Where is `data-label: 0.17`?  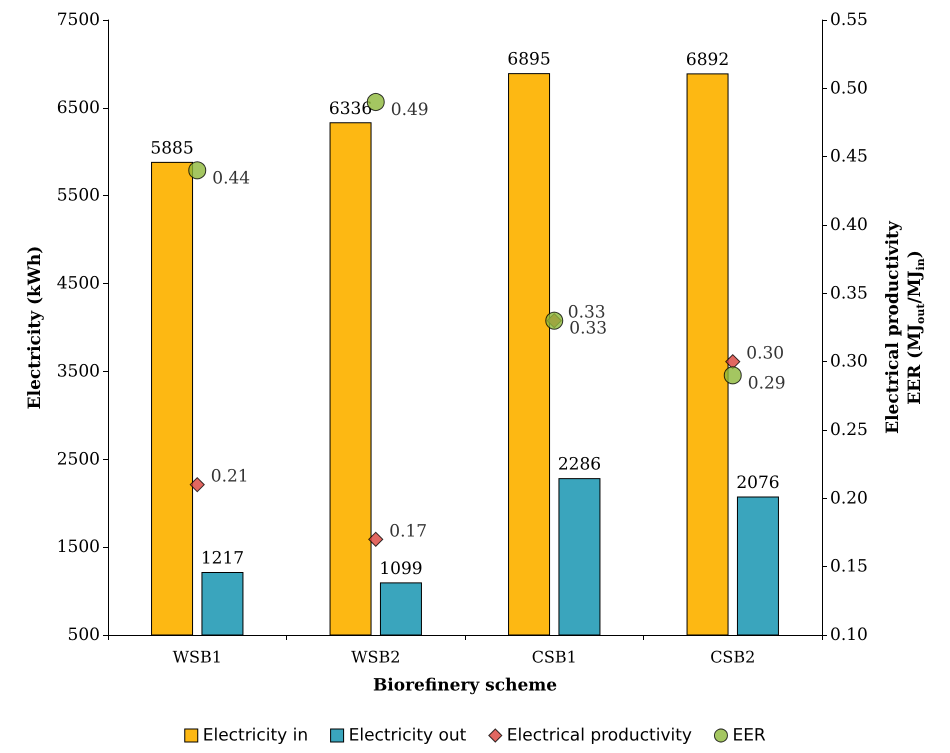
data-label: 0.17 is located at coordinates (408, 531).